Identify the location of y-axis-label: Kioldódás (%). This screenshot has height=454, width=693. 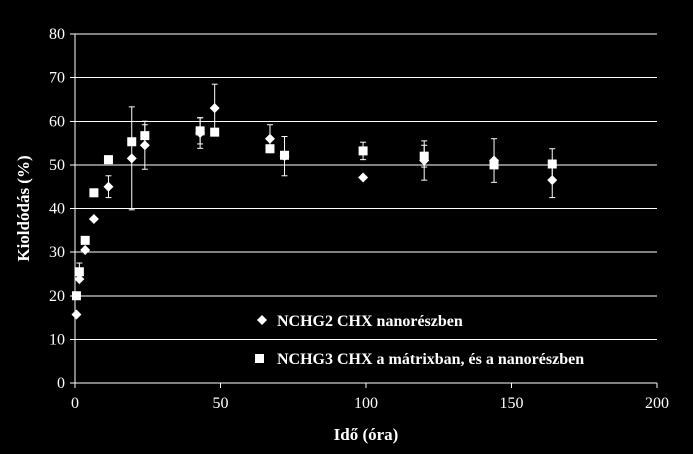
(23, 208).